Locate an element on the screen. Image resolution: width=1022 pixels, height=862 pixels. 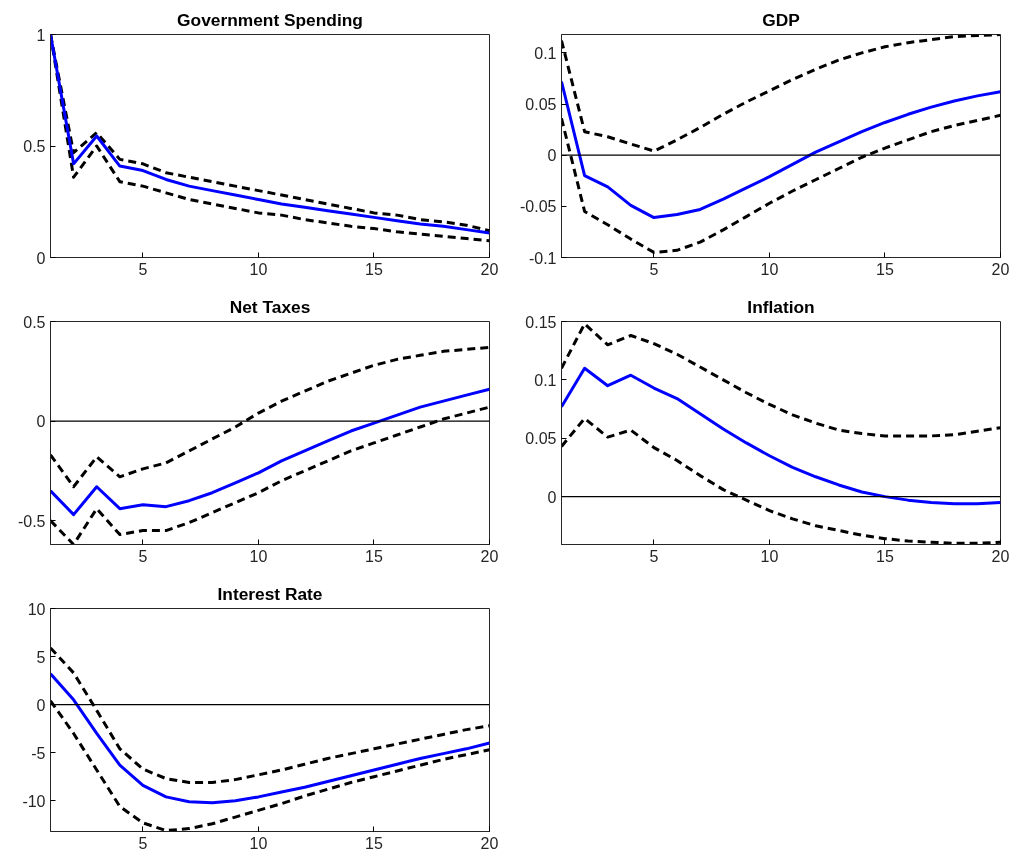
y-tick-label: 0.15 is located at coordinates (541, 322).